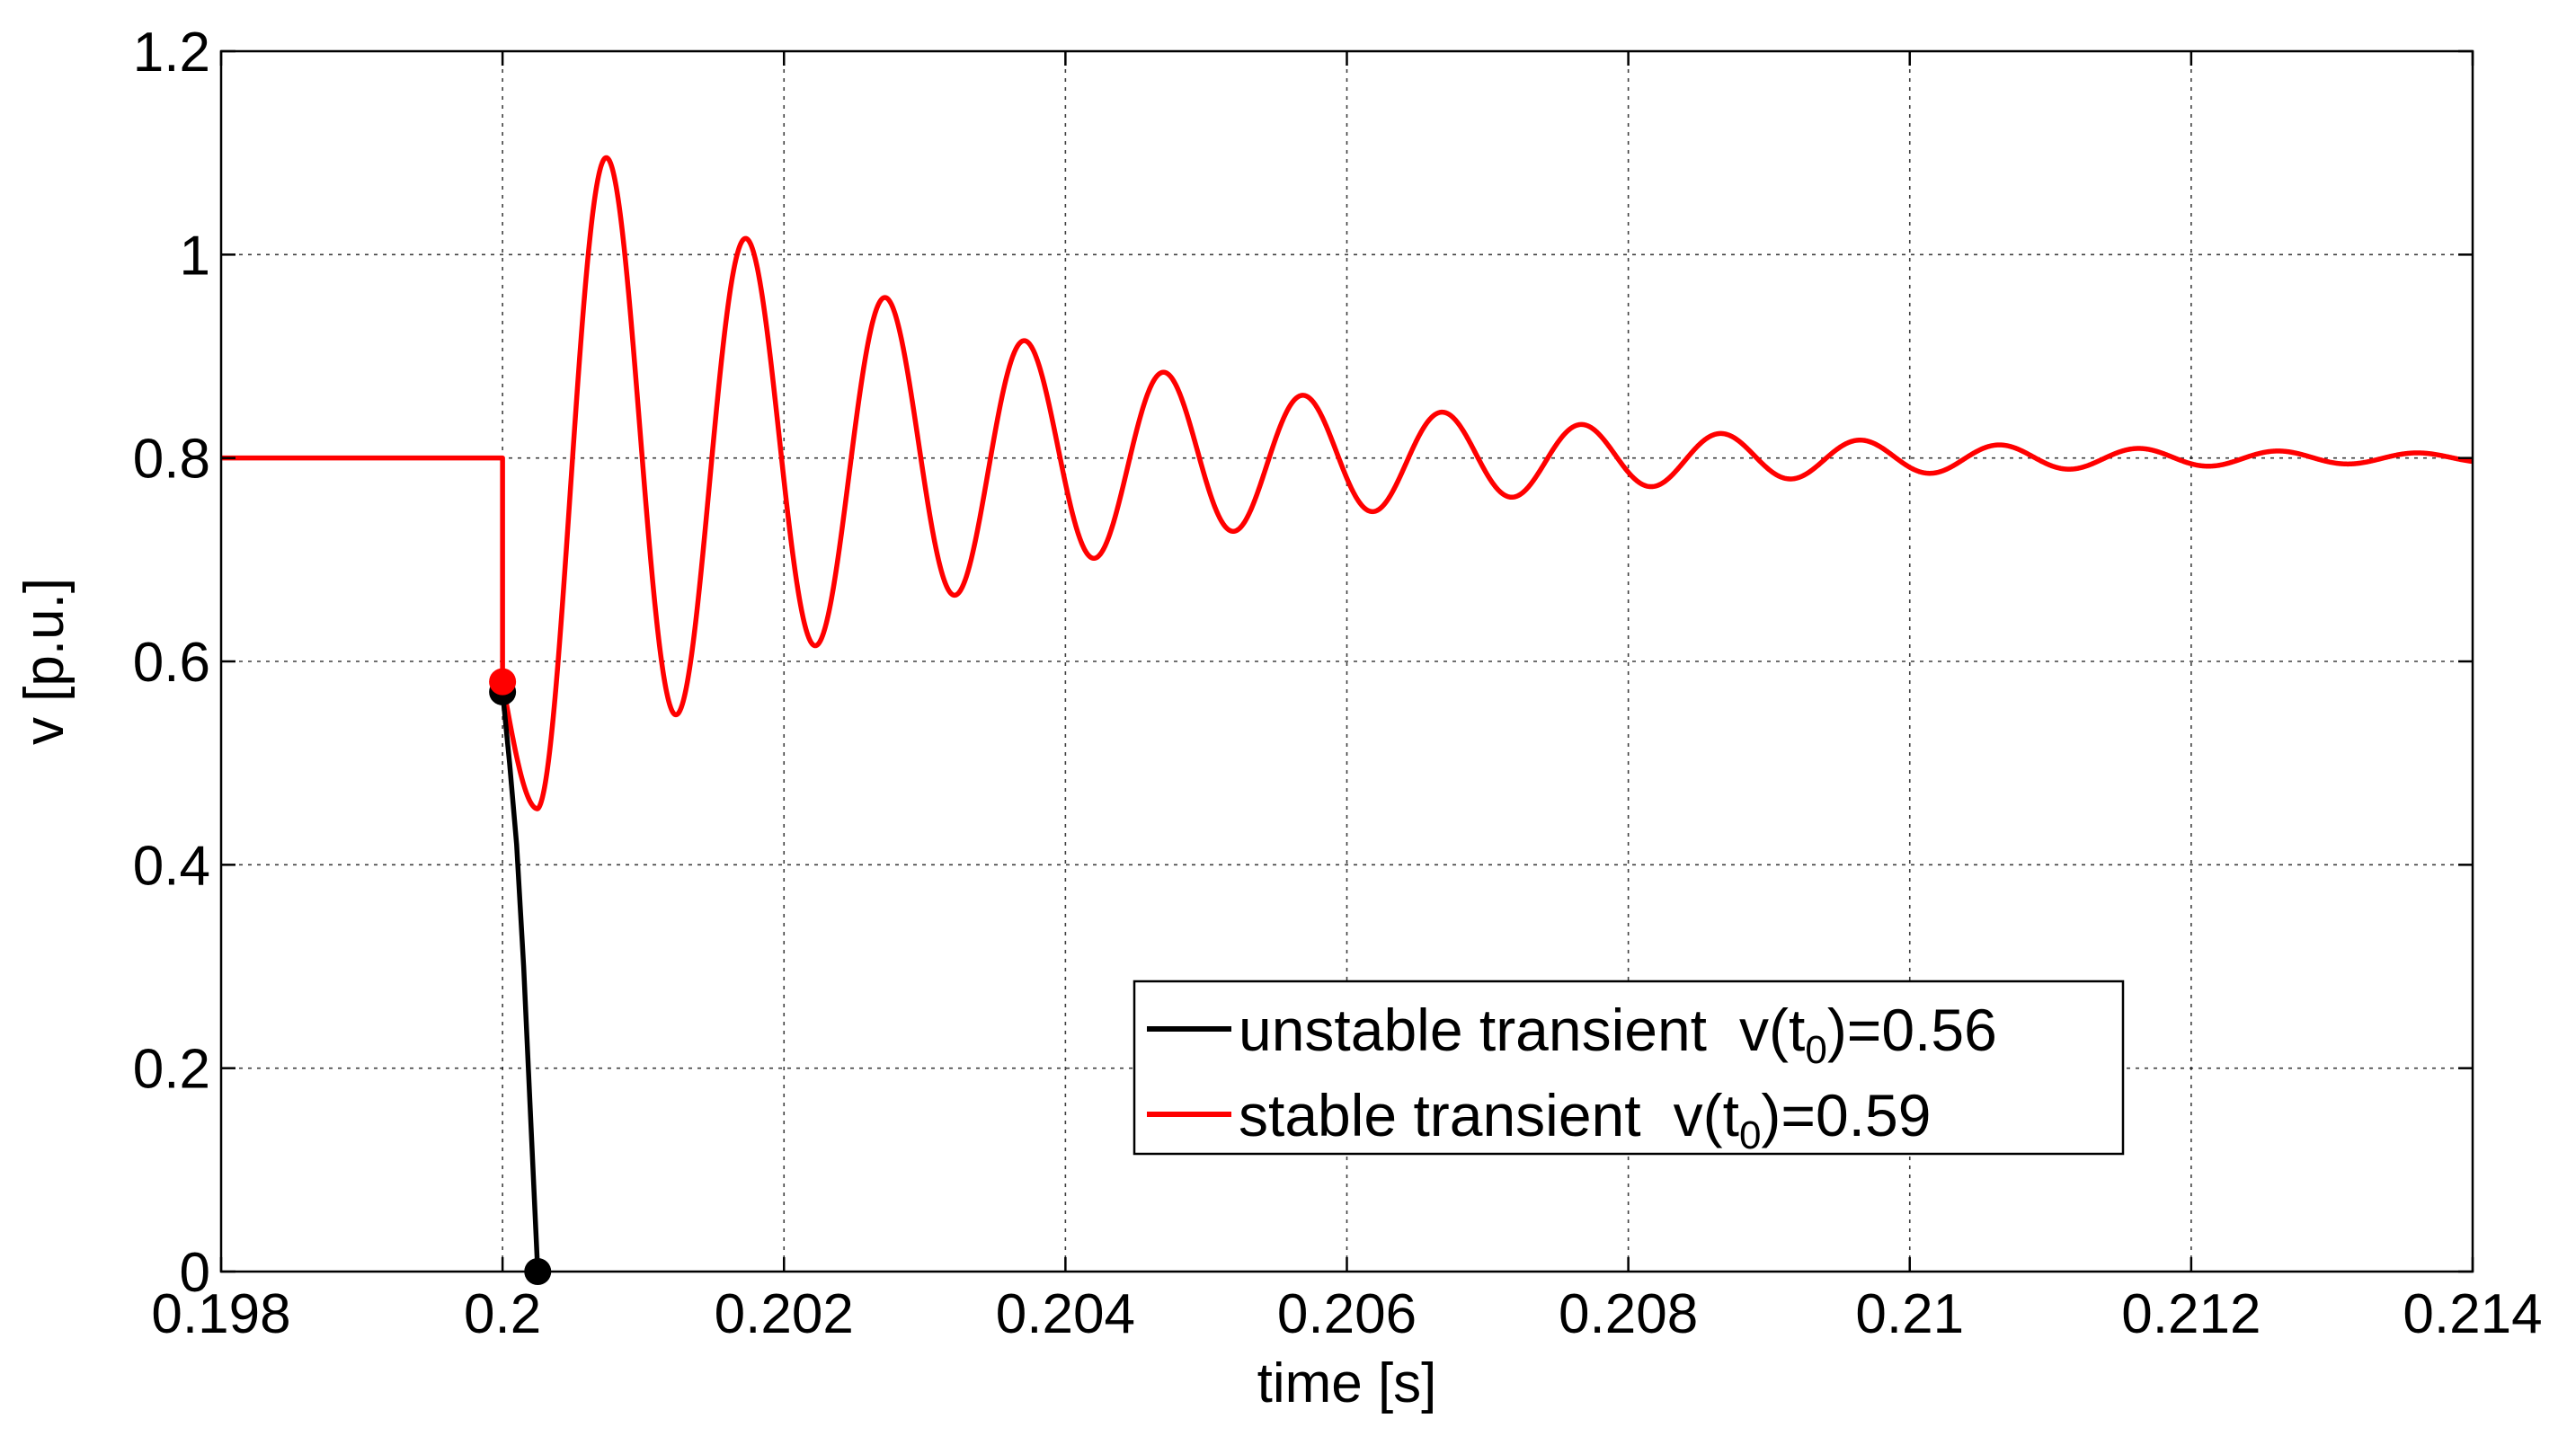  Describe the element at coordinates (220, 1314) in the screenshot. I see `x-tick-label: 0.198` at that location.